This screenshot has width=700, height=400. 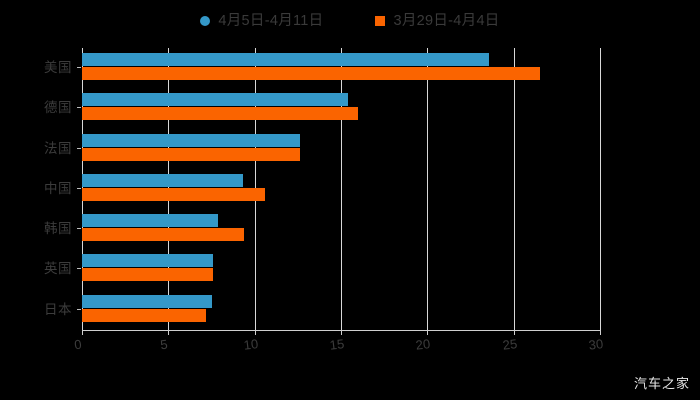 I want to click on x-axis-tick-label: 10, so click(x=250, y=344).